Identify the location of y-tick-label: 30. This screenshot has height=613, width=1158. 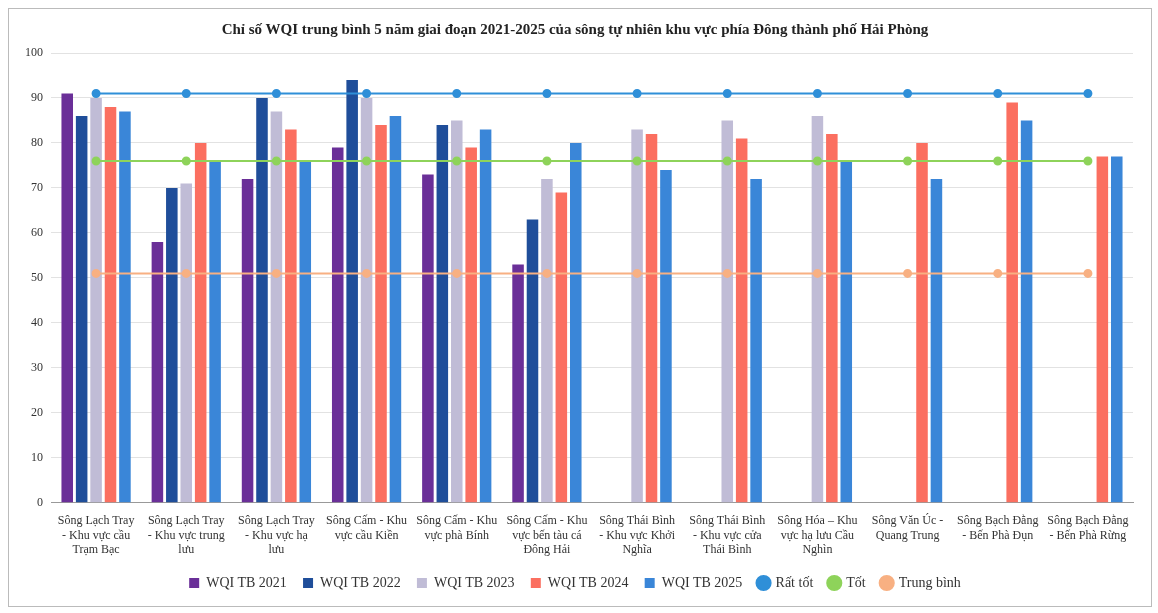
(37, 367).